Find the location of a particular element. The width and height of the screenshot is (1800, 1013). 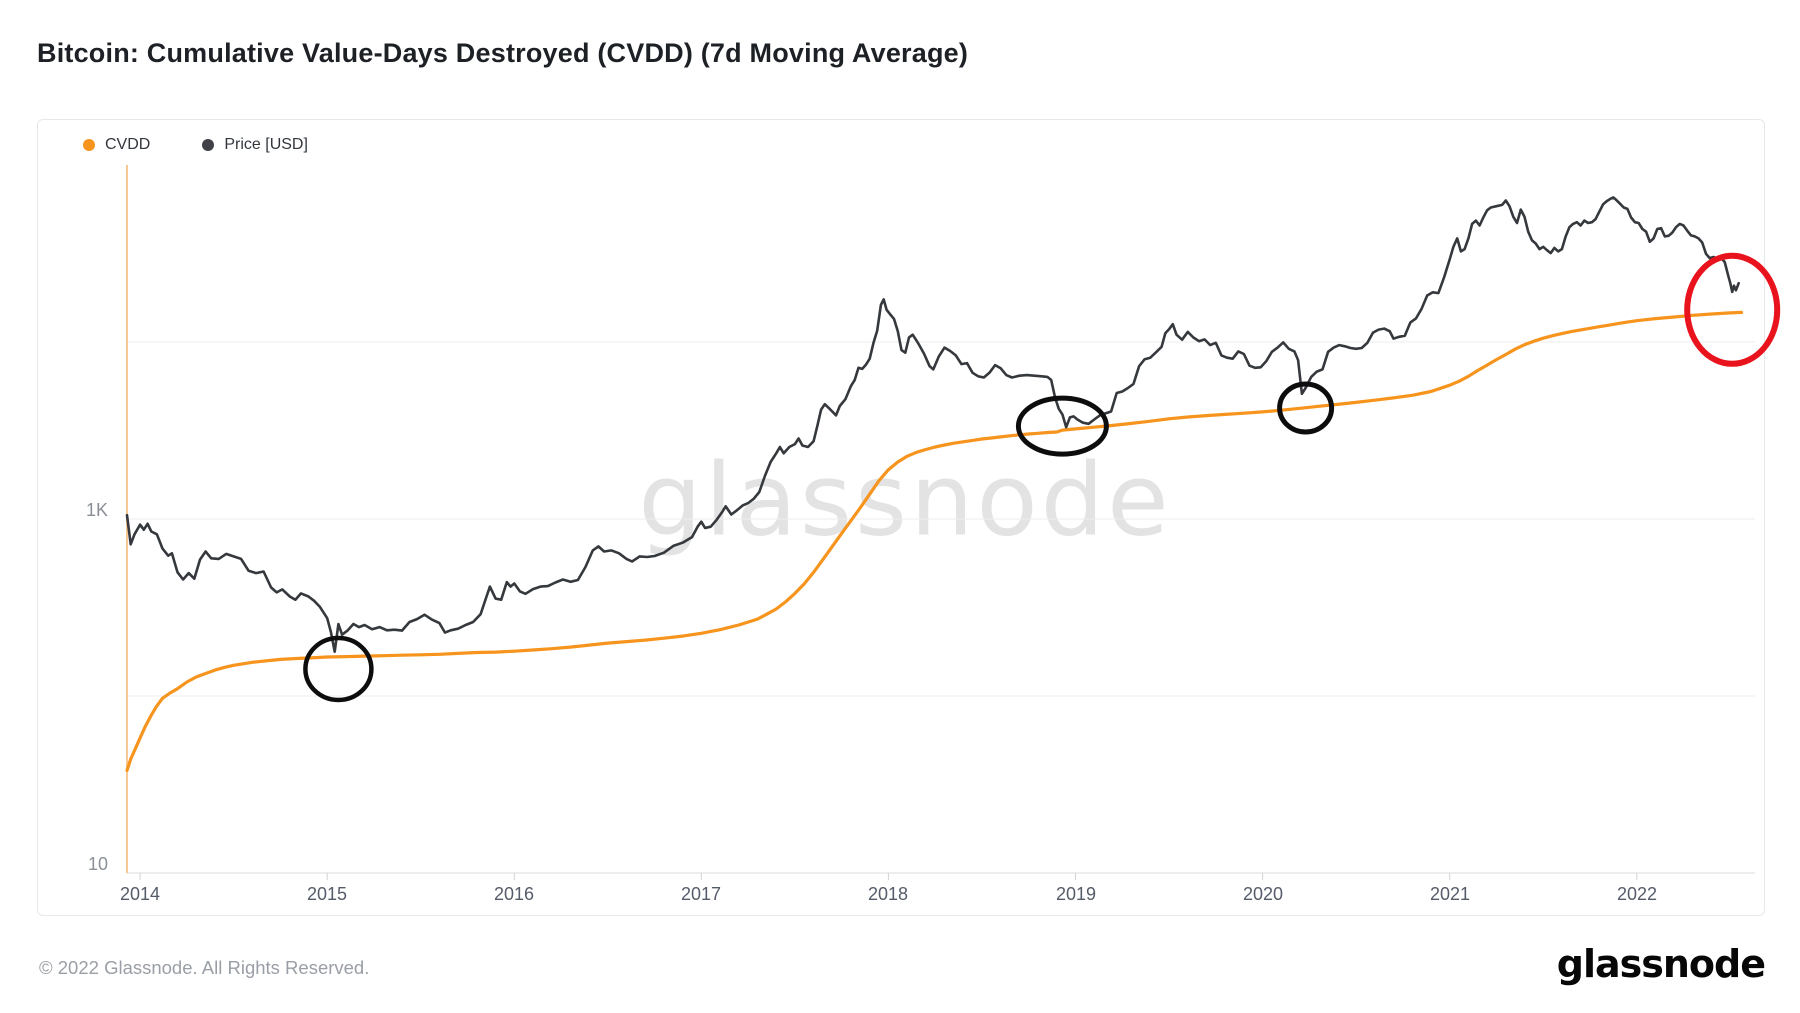

price-series-dot-icon is located at coordinates (208, 145).